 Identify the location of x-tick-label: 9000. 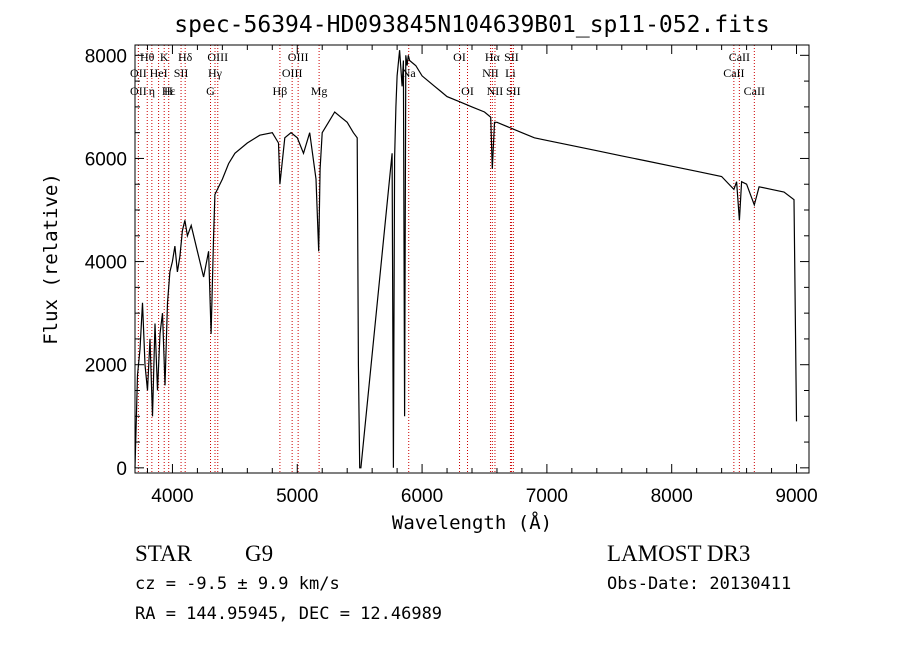
(796, 496).